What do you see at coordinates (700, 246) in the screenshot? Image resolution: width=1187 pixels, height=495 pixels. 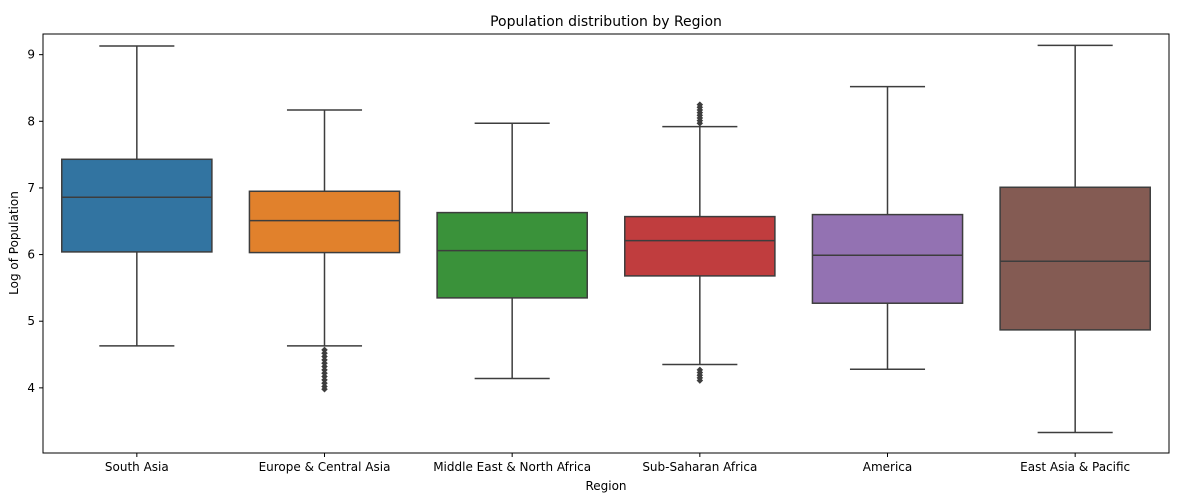 I see `box-sub-saharan-africa` at bounding box center [700, 246].